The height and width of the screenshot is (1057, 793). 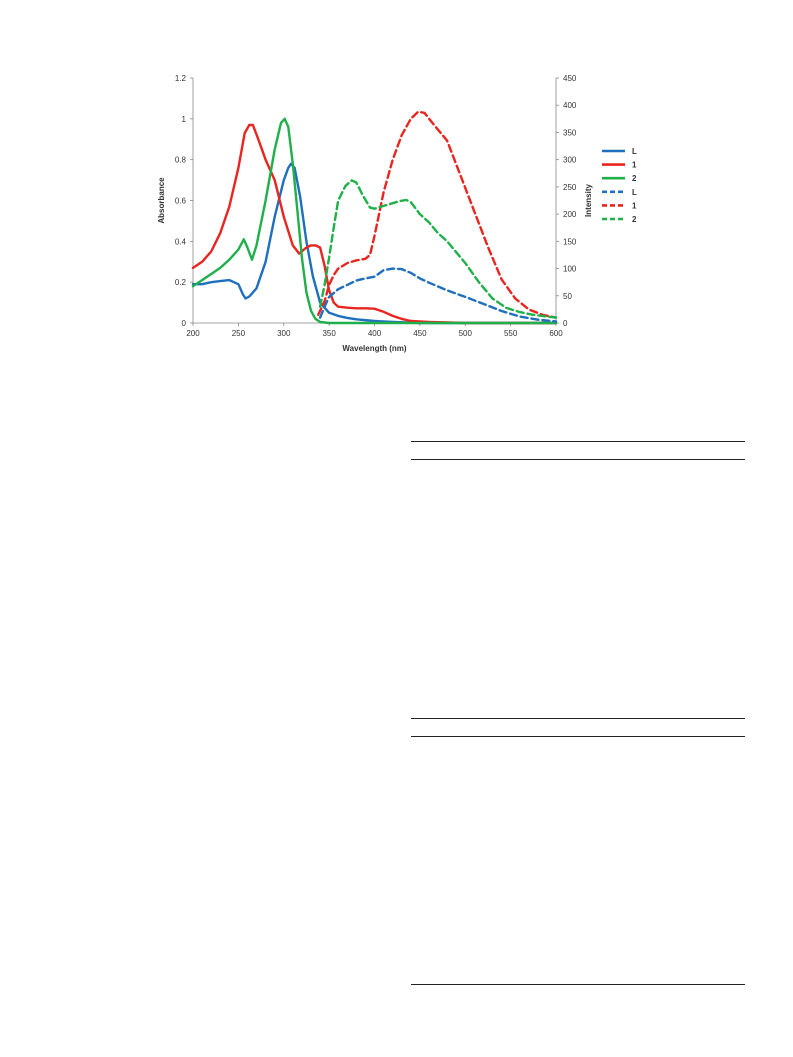 I want to click on x-tick-label: 350, so click(x=329, y=333).